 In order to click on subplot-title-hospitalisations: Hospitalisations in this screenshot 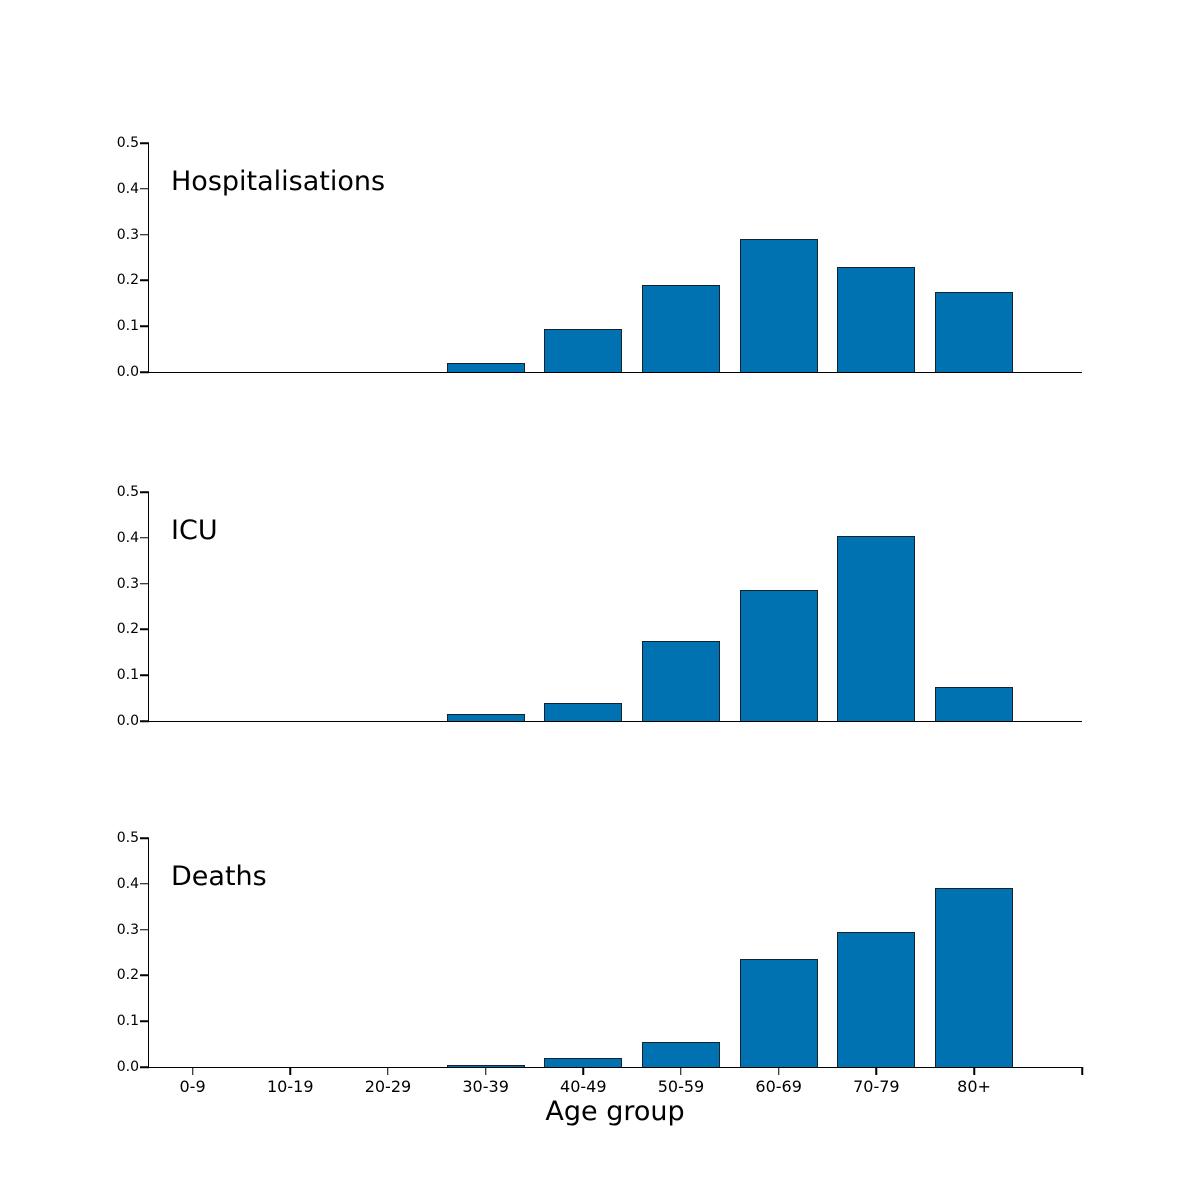, I will do `click(278, 181)`.